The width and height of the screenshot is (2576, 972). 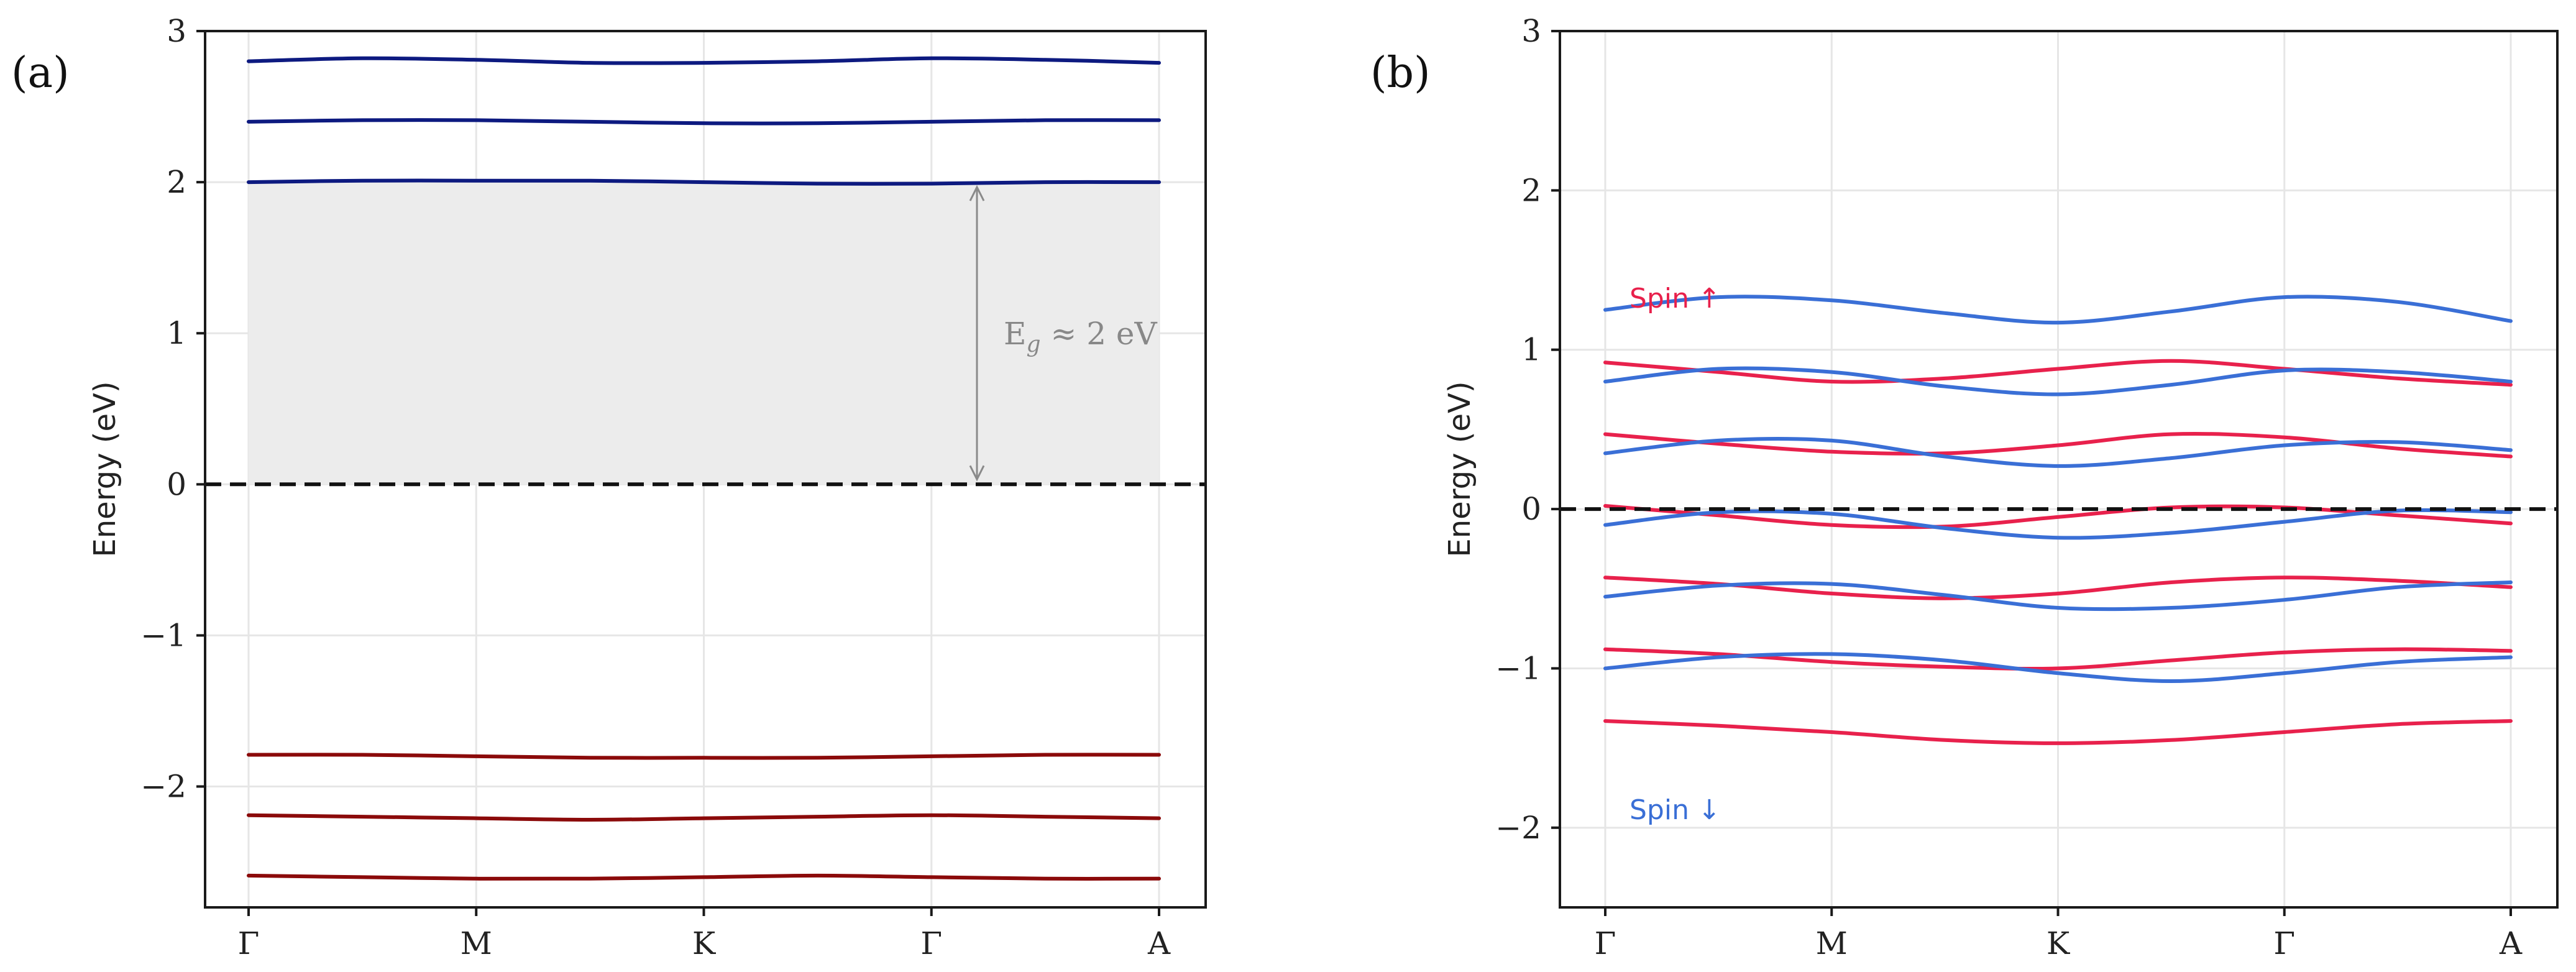 I want to click on band-gap-shading, so click(x=704, y=333).